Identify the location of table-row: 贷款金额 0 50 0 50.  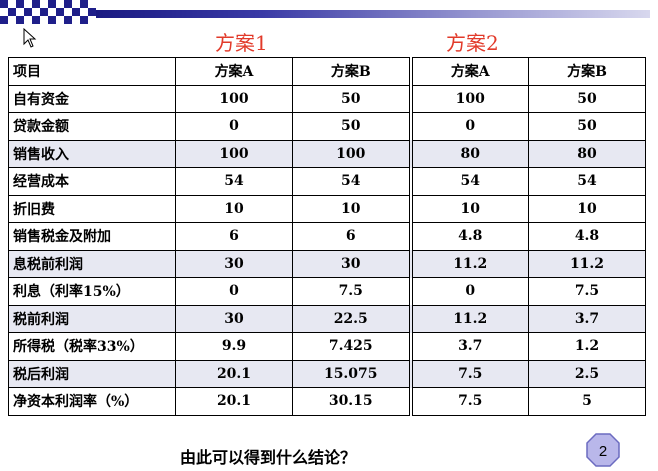
(327, 126).